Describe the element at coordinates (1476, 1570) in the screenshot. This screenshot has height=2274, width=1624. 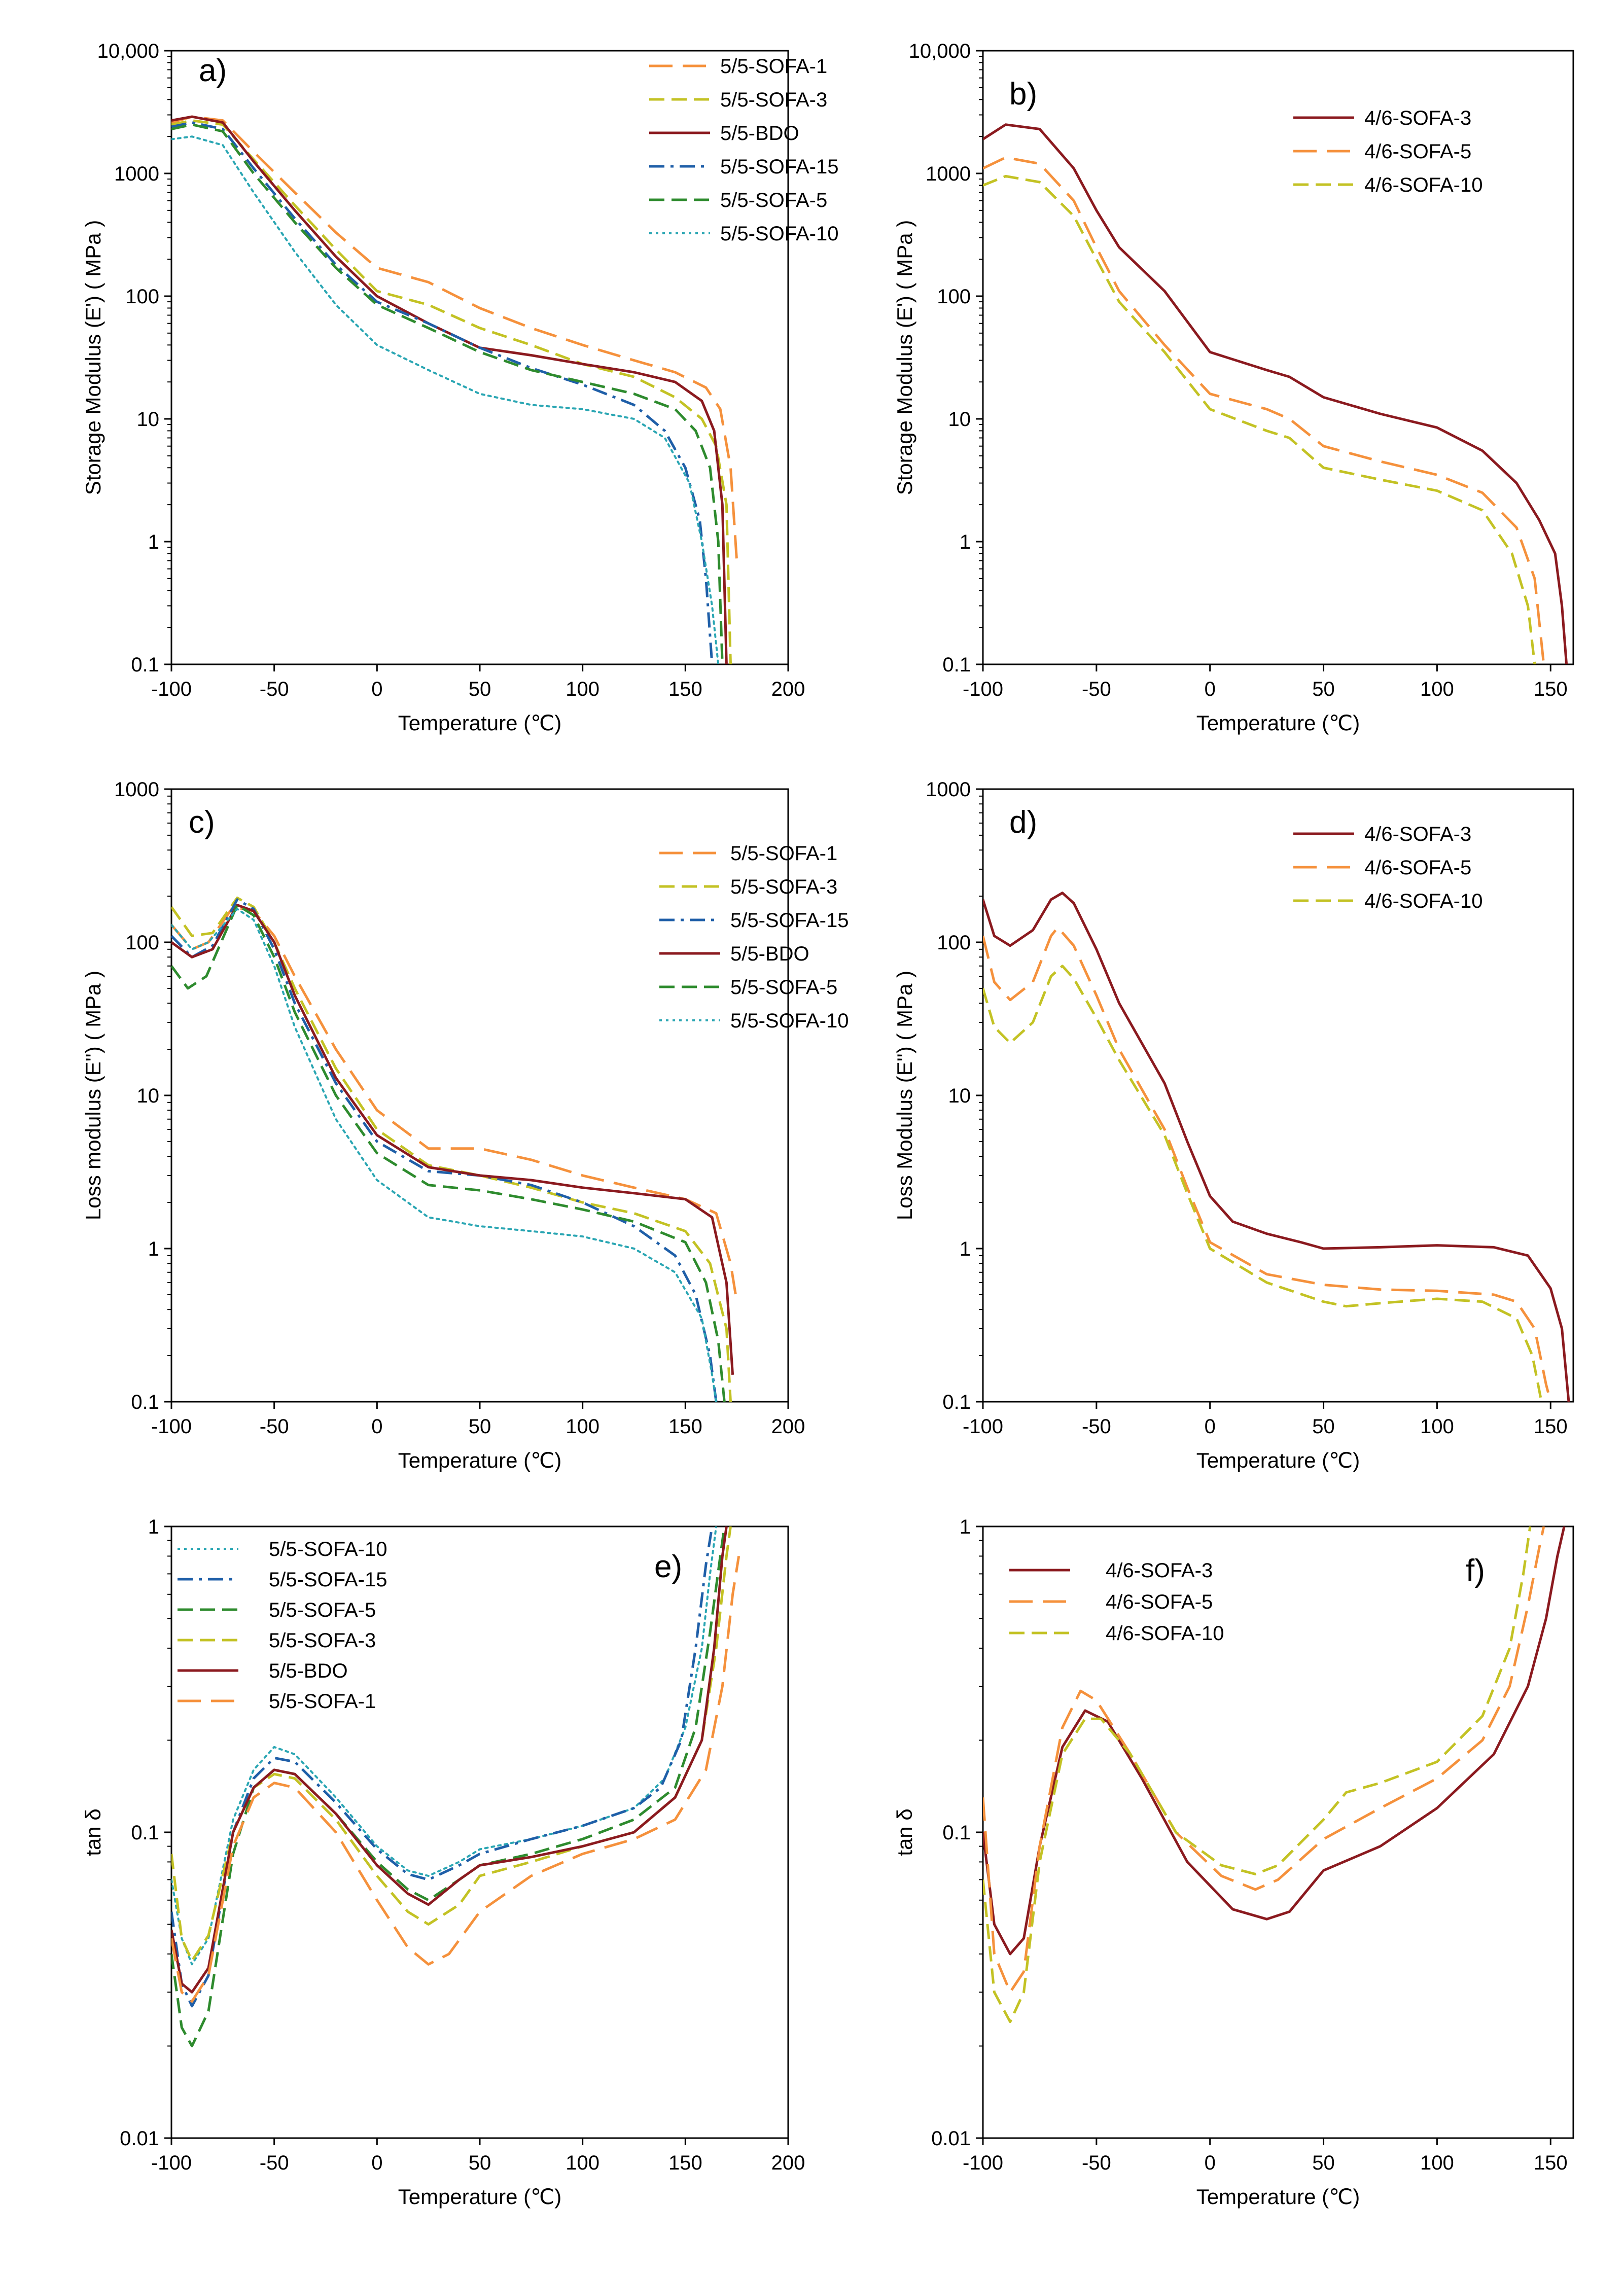
I see `panel-label: f)` at that location.